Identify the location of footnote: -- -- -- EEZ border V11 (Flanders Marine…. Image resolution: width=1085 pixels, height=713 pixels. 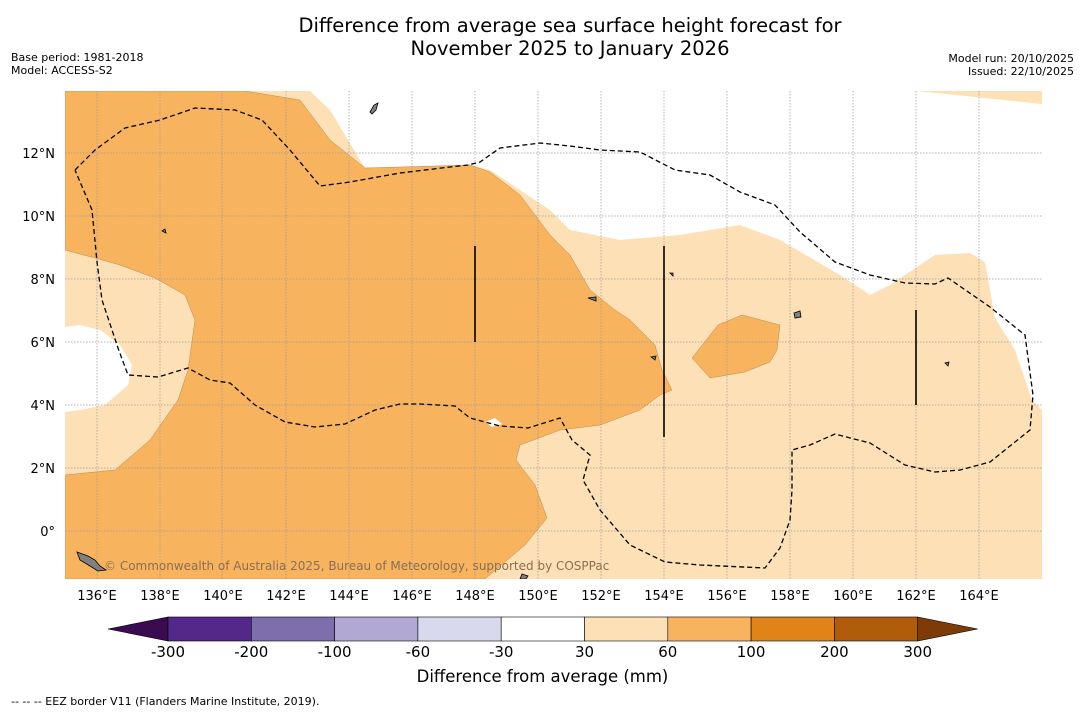
(165, 701).